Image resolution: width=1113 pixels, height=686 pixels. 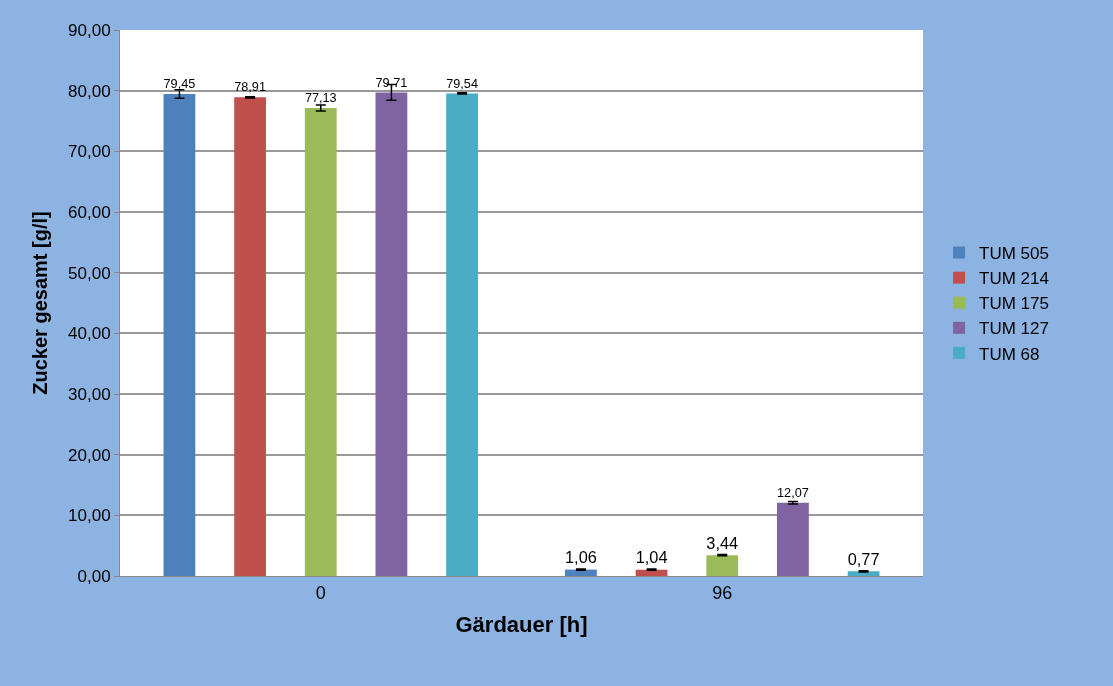 What do you see at coordinates (320, 592) in the screenshot?
I see `x-tick-label: 0` at bounding box center [320, 592].